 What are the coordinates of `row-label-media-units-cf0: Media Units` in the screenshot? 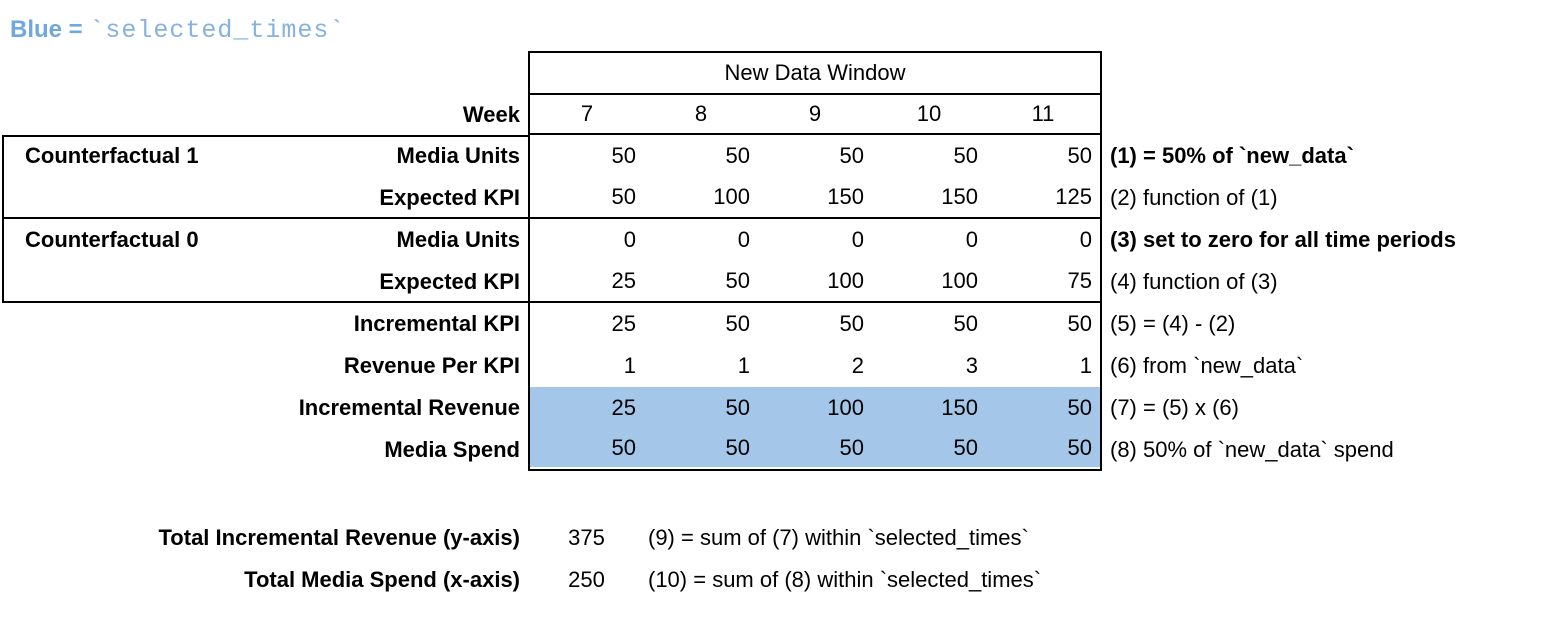 It's located at (458, 239).